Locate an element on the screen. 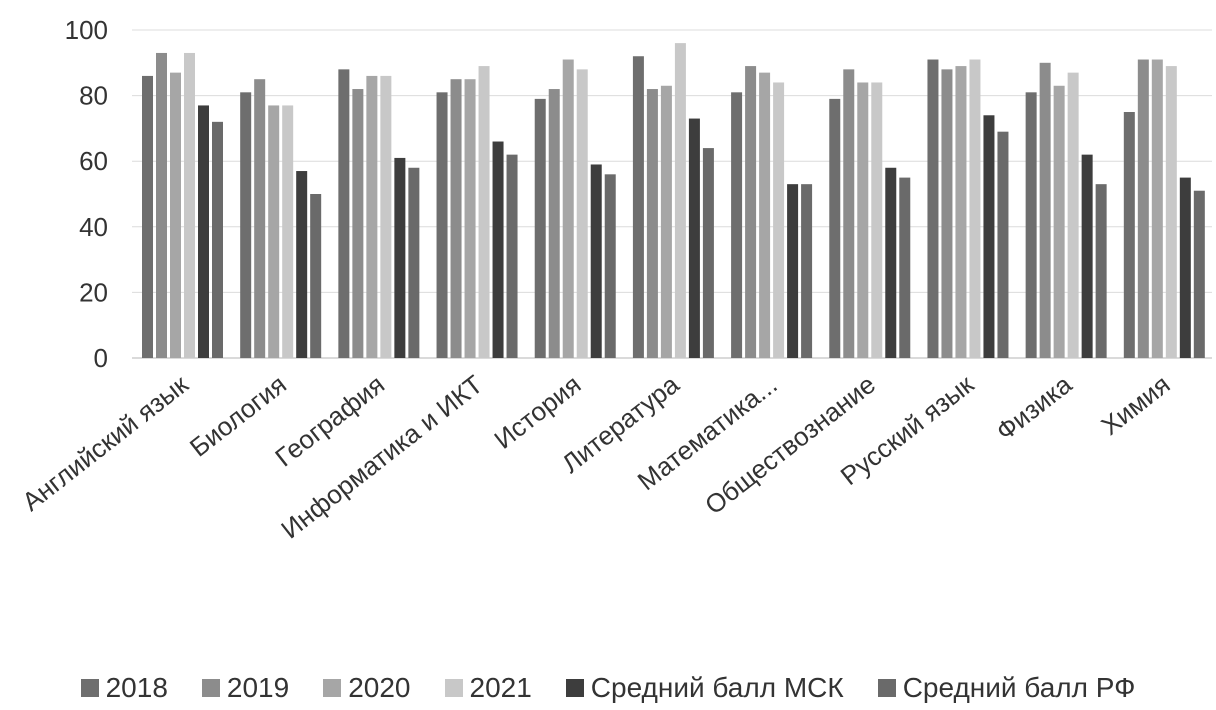 The image size is (1216, 710). legend-item: 2018 is located at coordinates (124, 688).